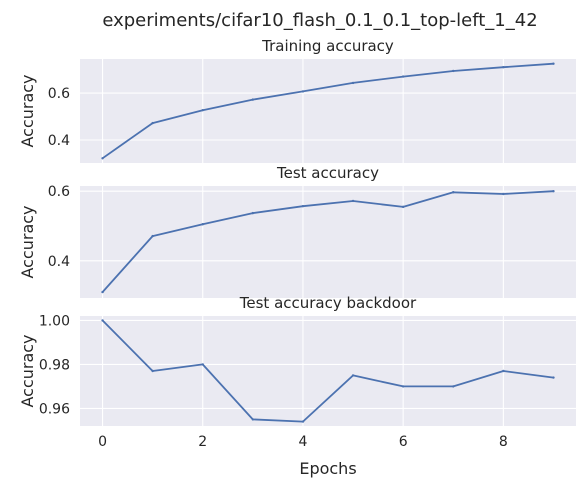  What do you see at coordinates (102, 442) in the screenshot?
I see `x-tick-label: 0` at bounding box center [102, 442].